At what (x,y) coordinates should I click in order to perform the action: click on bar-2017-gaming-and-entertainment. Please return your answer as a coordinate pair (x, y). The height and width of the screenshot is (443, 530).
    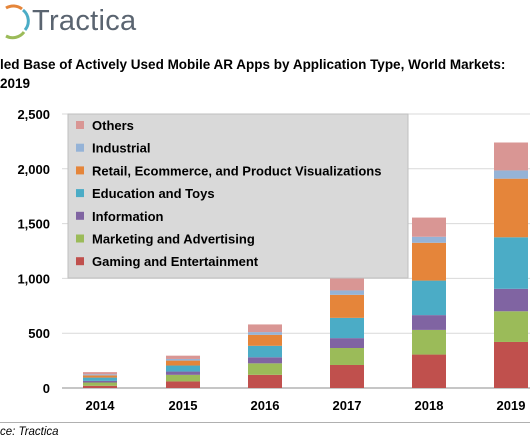
    Looking at the image, I should click on (347, 376).